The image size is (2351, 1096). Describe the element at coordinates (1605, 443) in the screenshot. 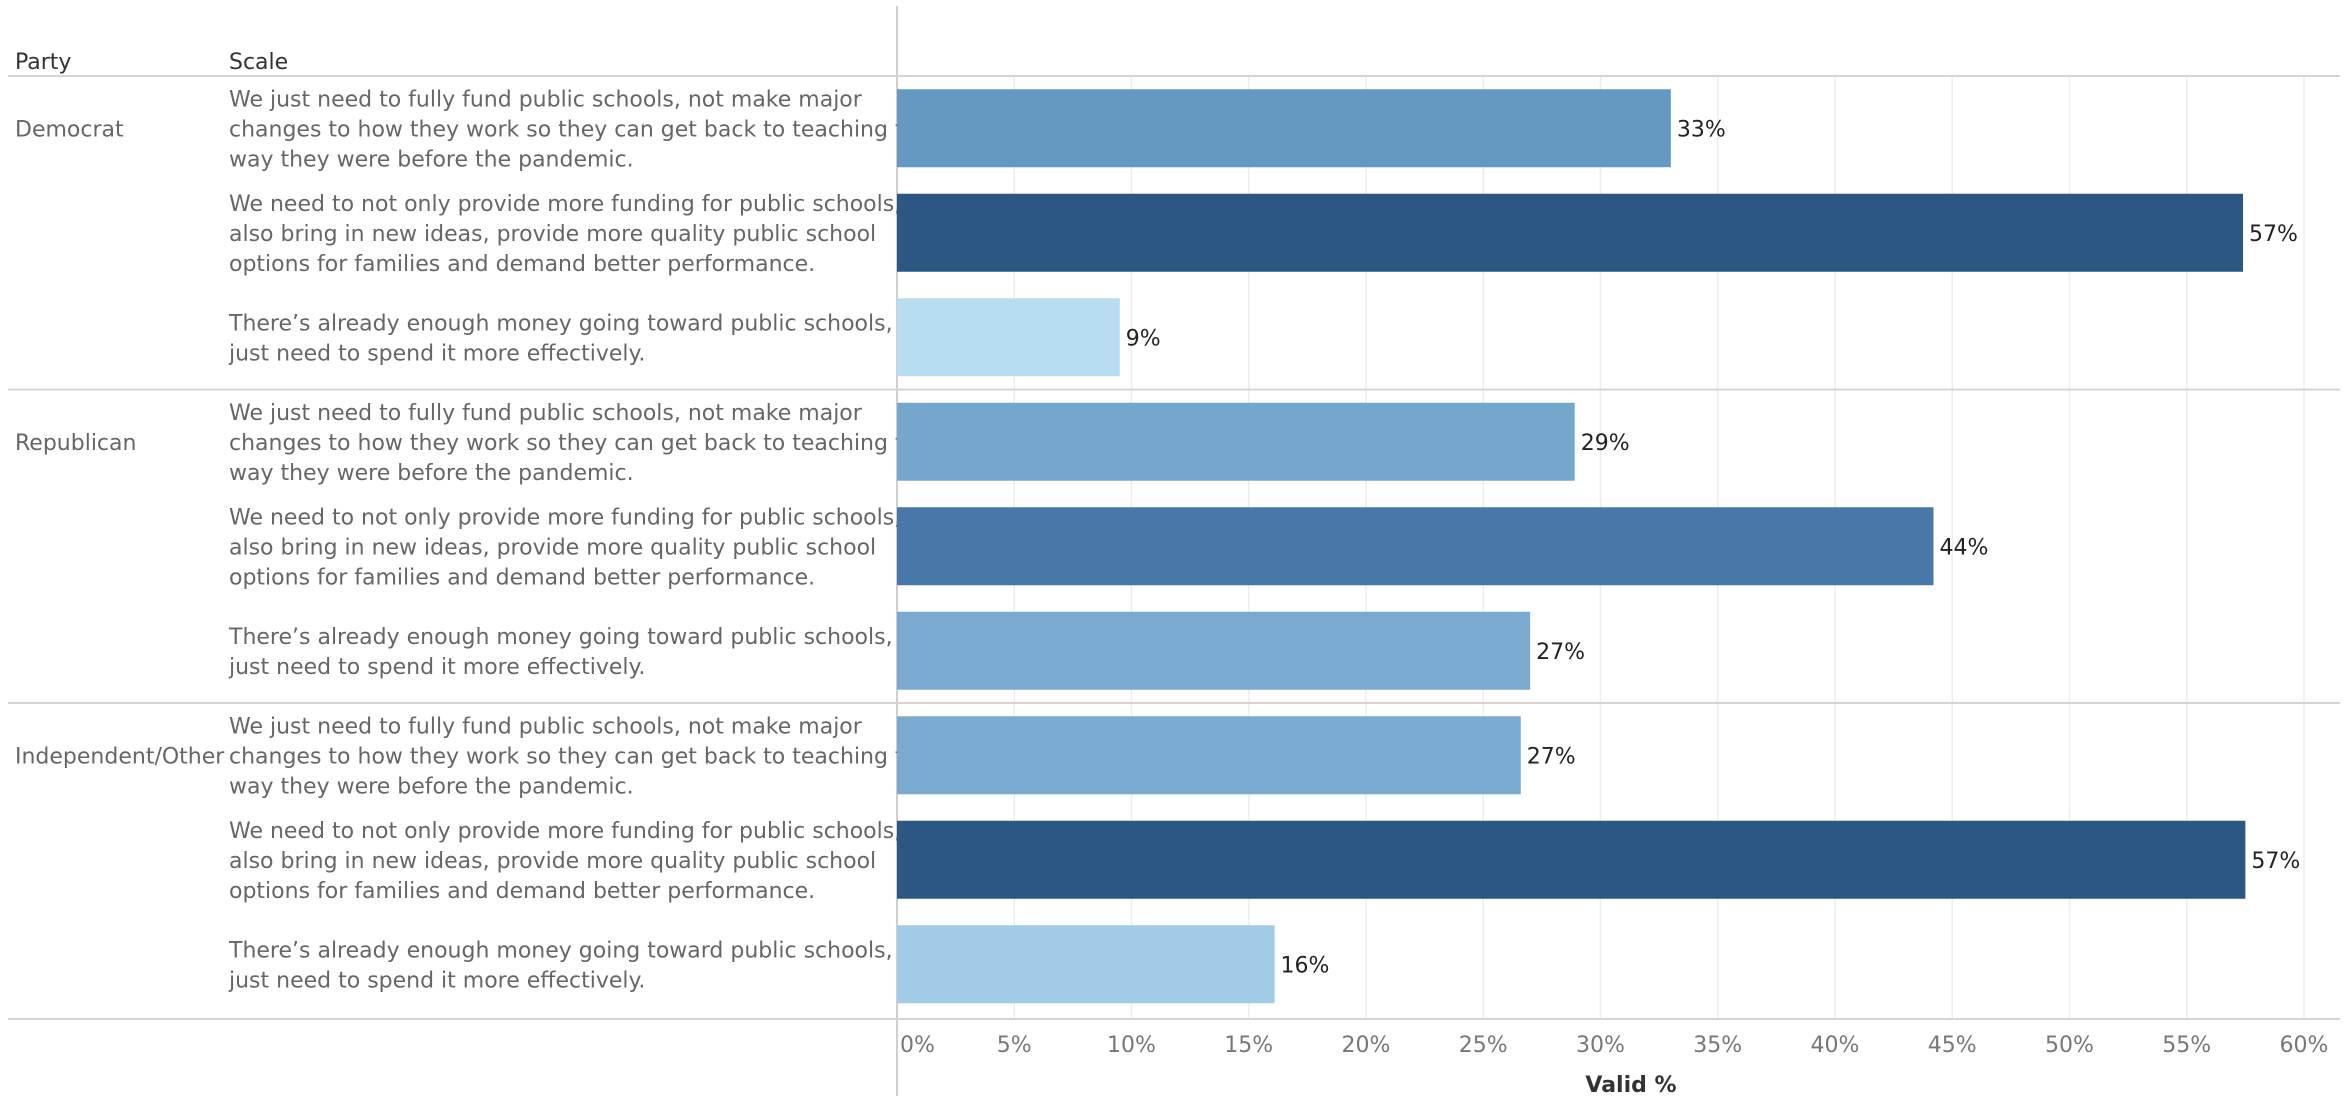

I see `bar-value-label: 29%` at that location.